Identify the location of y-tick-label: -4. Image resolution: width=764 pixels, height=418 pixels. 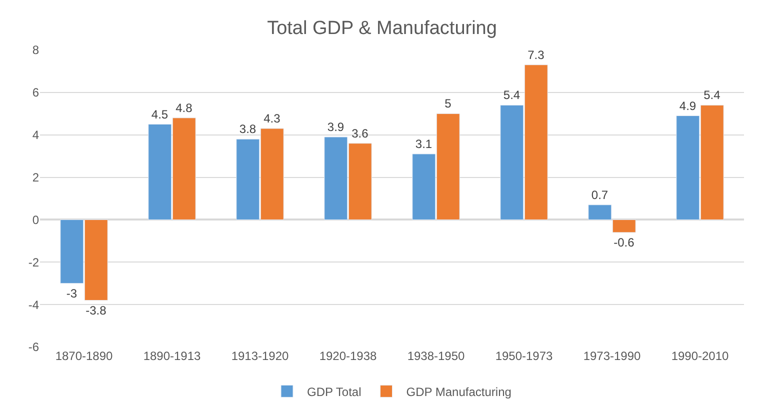
(34, 305).